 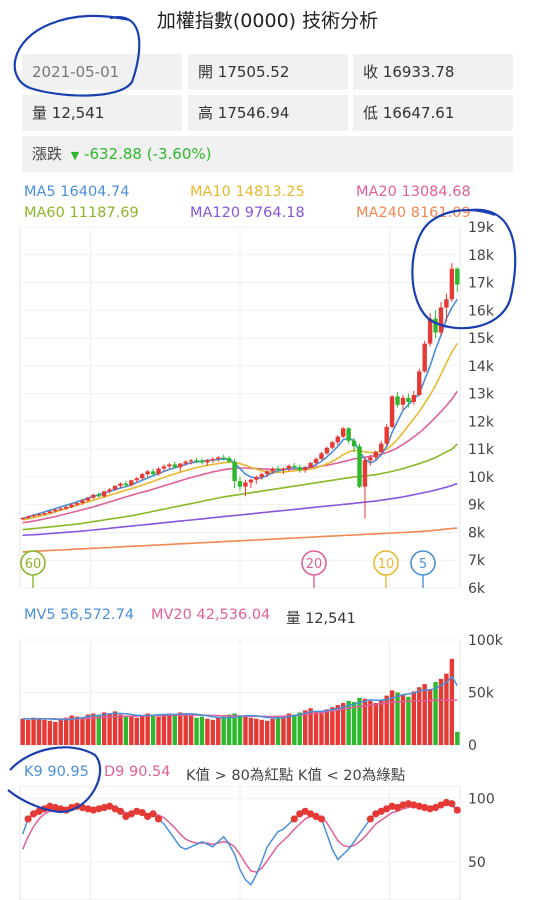 I want to click on volume-chart: 100k 50k 0, so click(x=267, y=691).